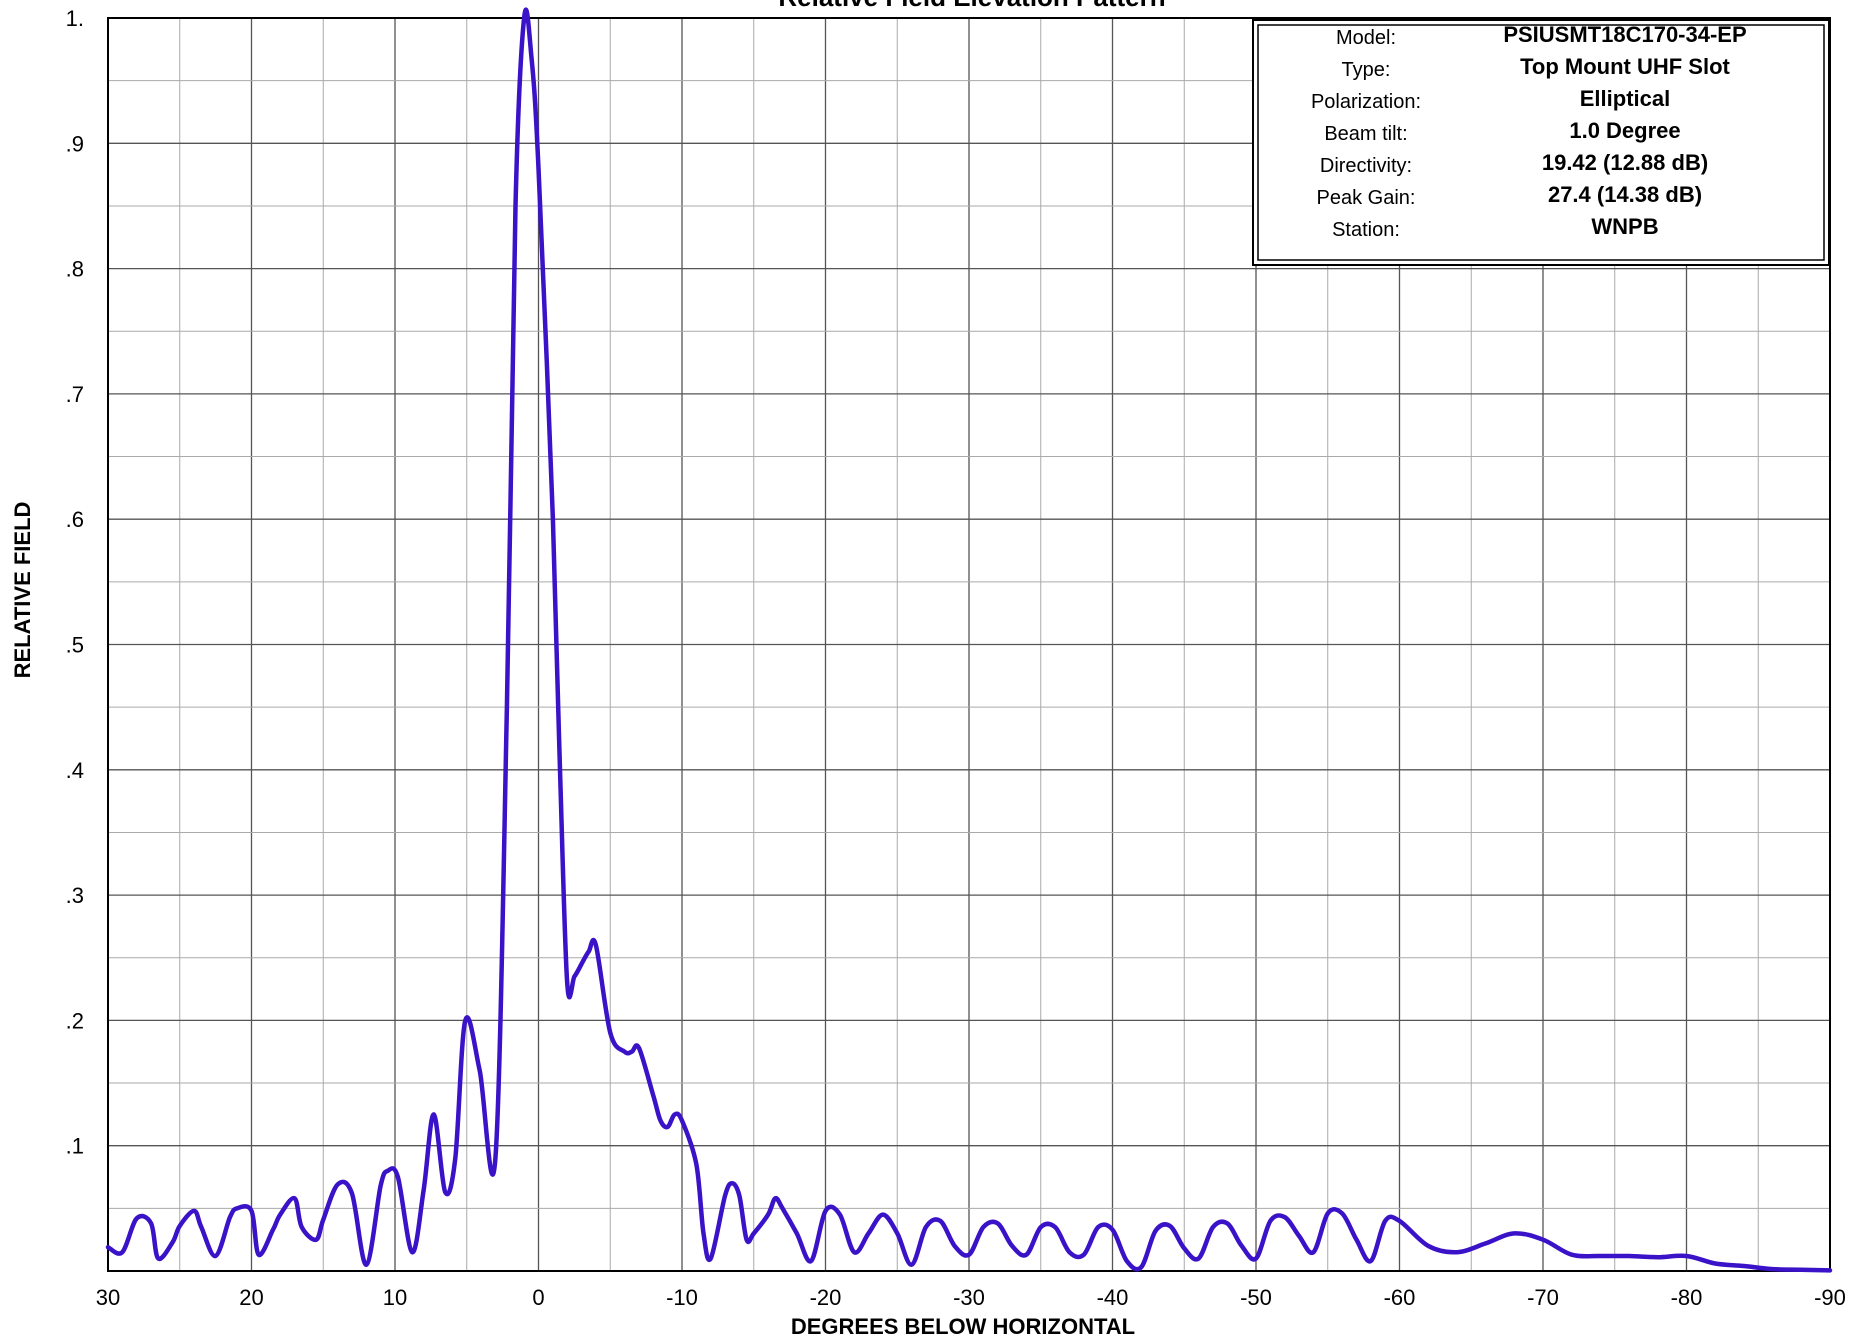 Image resolution: width=1860 pixels, height=1342 pixels. What do you see at coordinates (1624, 34) in the screenshot?
I see `info-value: PSIUSMT18C170-34-EP` at bounding box center [1624, 34].